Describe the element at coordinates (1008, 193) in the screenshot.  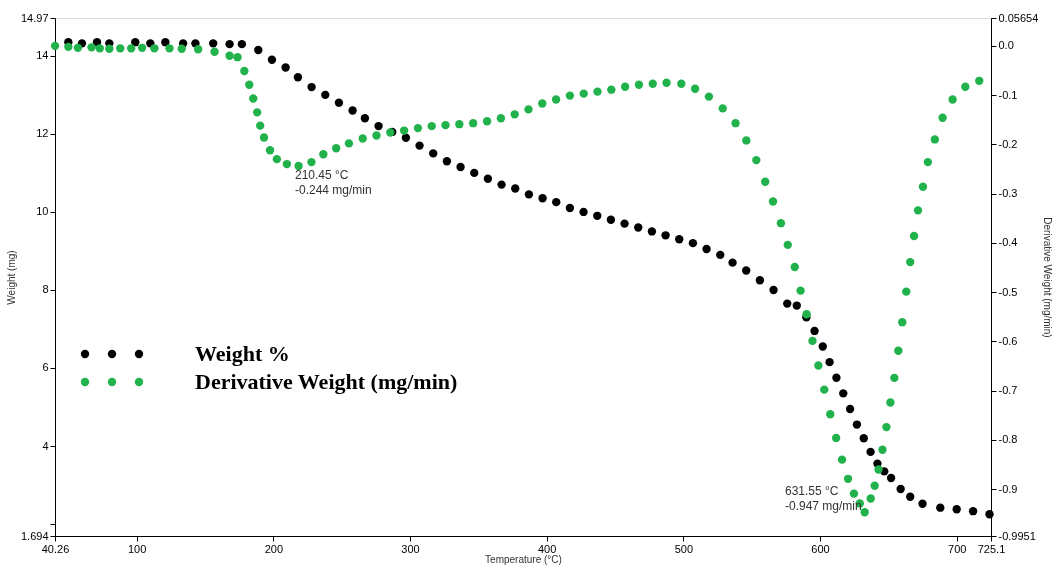
I see `y2-tick-label: -0.3` at that location.